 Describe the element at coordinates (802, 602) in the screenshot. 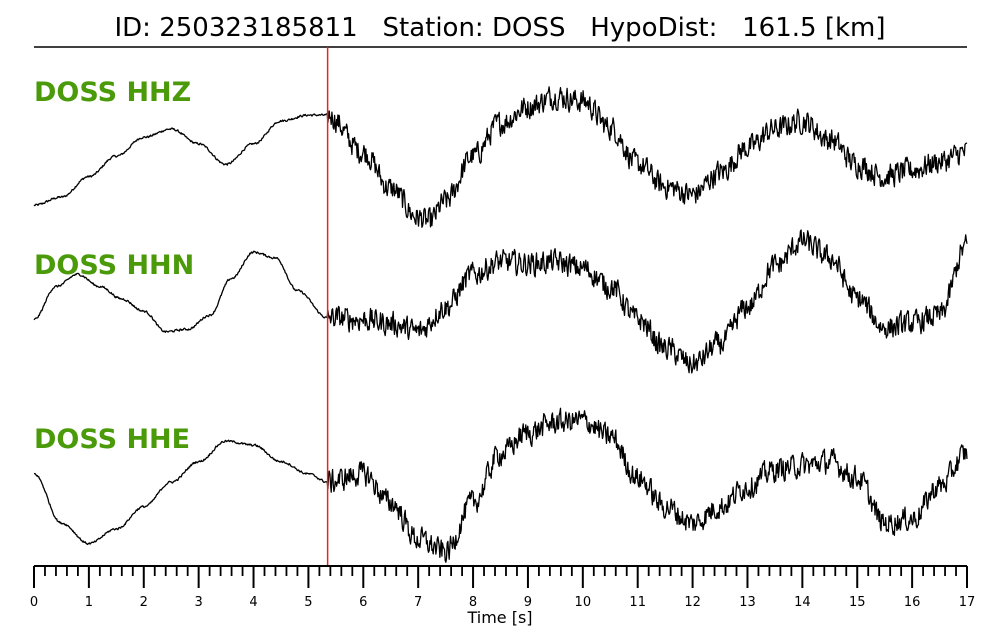

I see `tick-label-14: 14` at that location.